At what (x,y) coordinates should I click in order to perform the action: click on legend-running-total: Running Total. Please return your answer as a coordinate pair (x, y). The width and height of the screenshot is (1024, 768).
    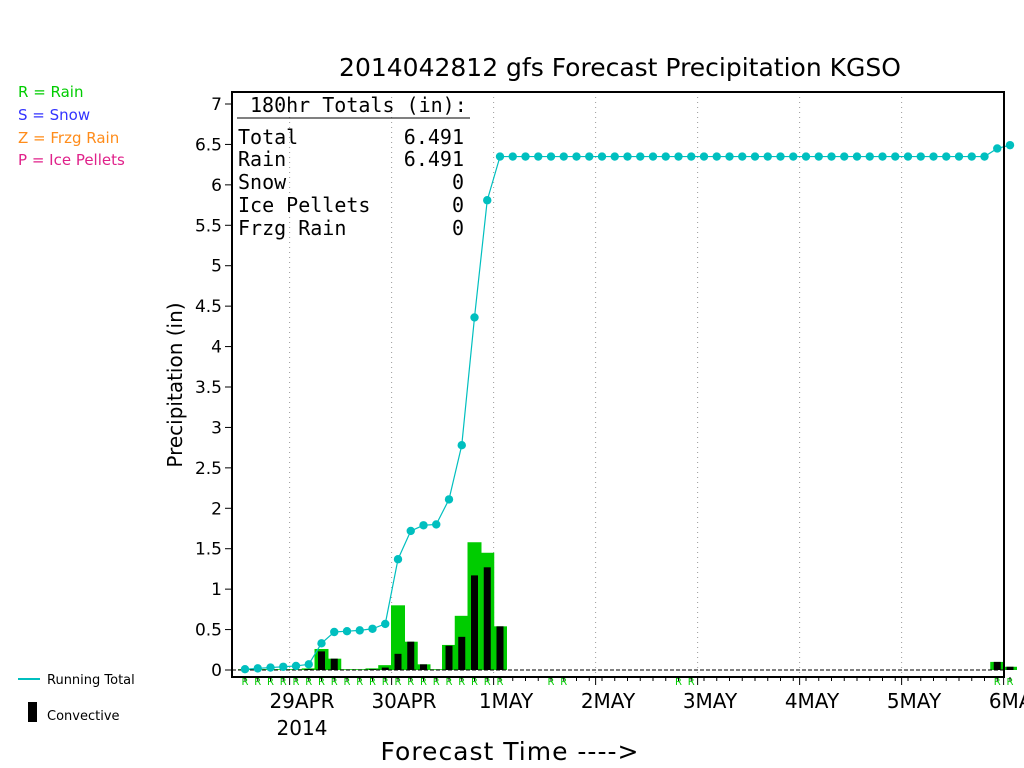
    Looking at the image, I should click on (91, 680).